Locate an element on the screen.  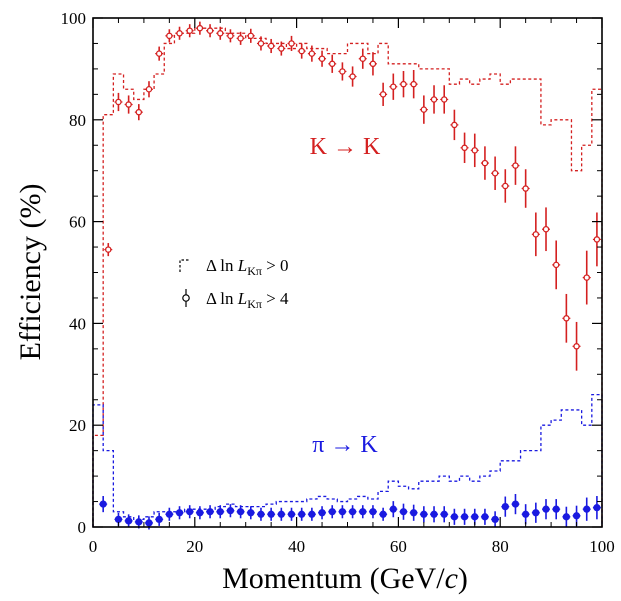
y-tick-label: 0 is located at coordinates (82, 527).